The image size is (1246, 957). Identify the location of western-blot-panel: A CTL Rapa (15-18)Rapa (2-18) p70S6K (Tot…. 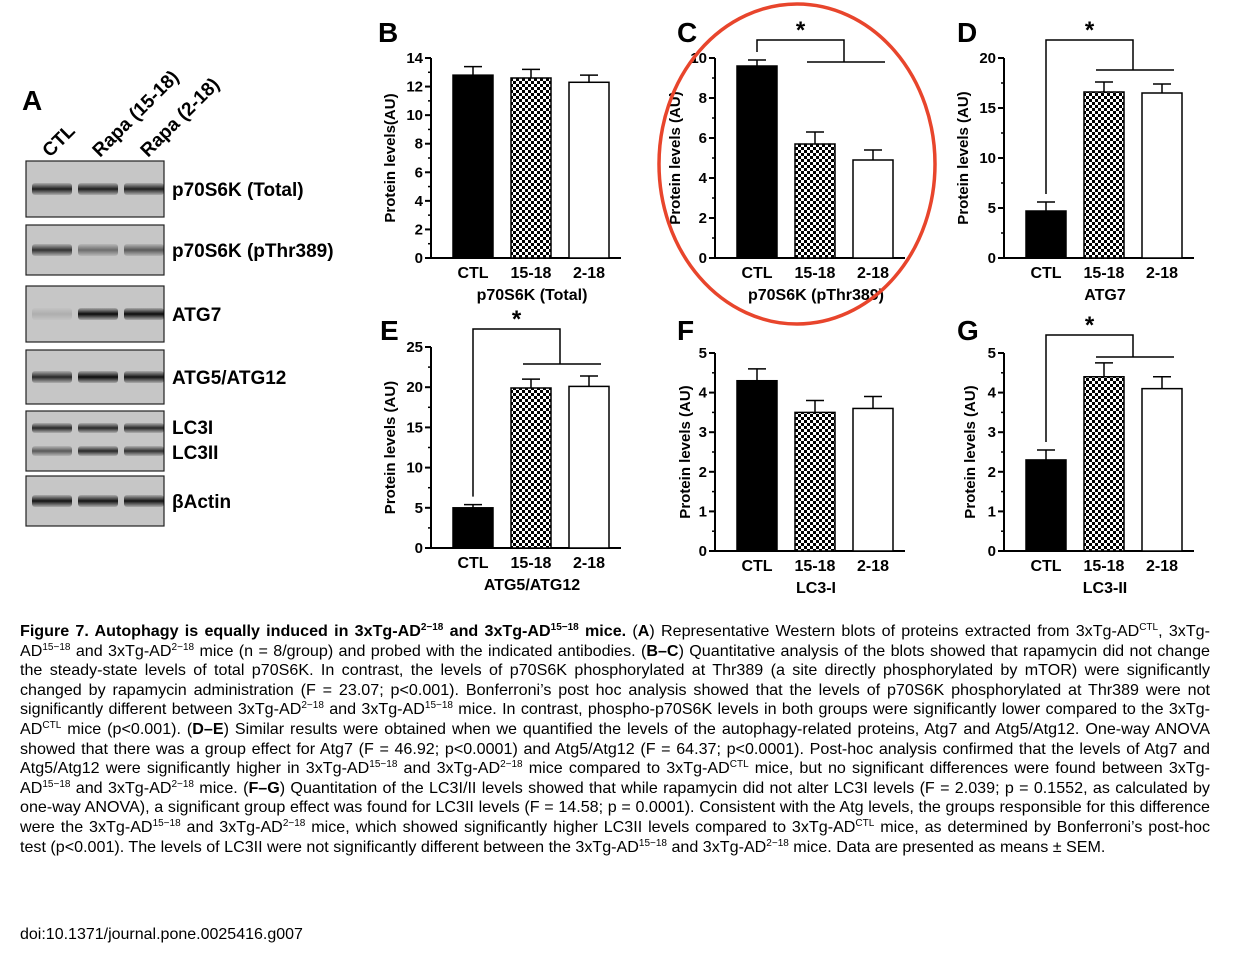
(178, 297).